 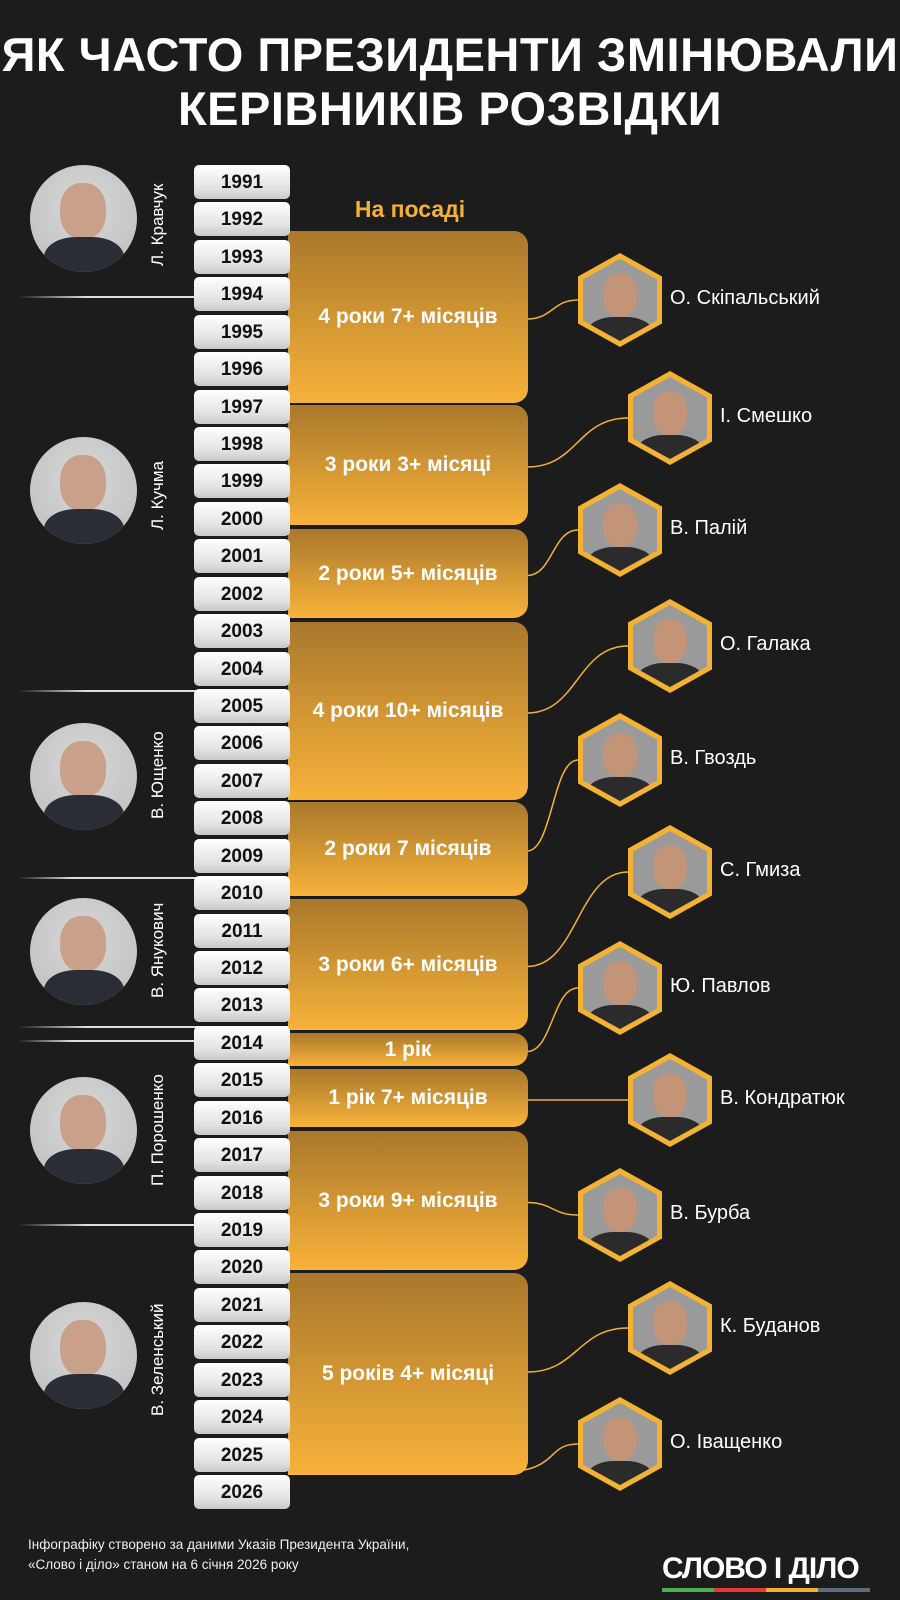 I want to click on tenure-label: 5 років 4+ місяці, so click(x=408, y=1373).